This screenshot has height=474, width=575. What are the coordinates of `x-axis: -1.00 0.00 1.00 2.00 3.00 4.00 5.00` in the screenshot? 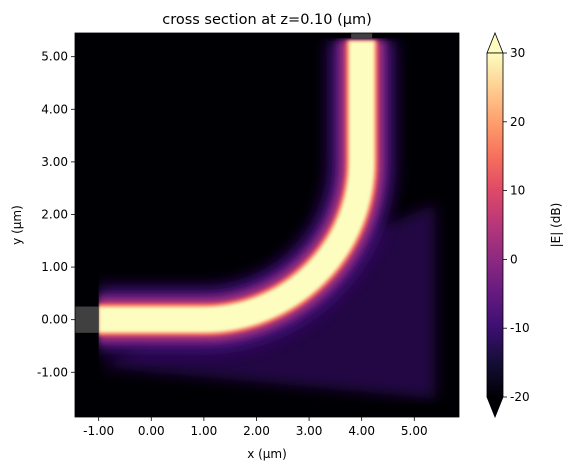 It's located at (255, 427).